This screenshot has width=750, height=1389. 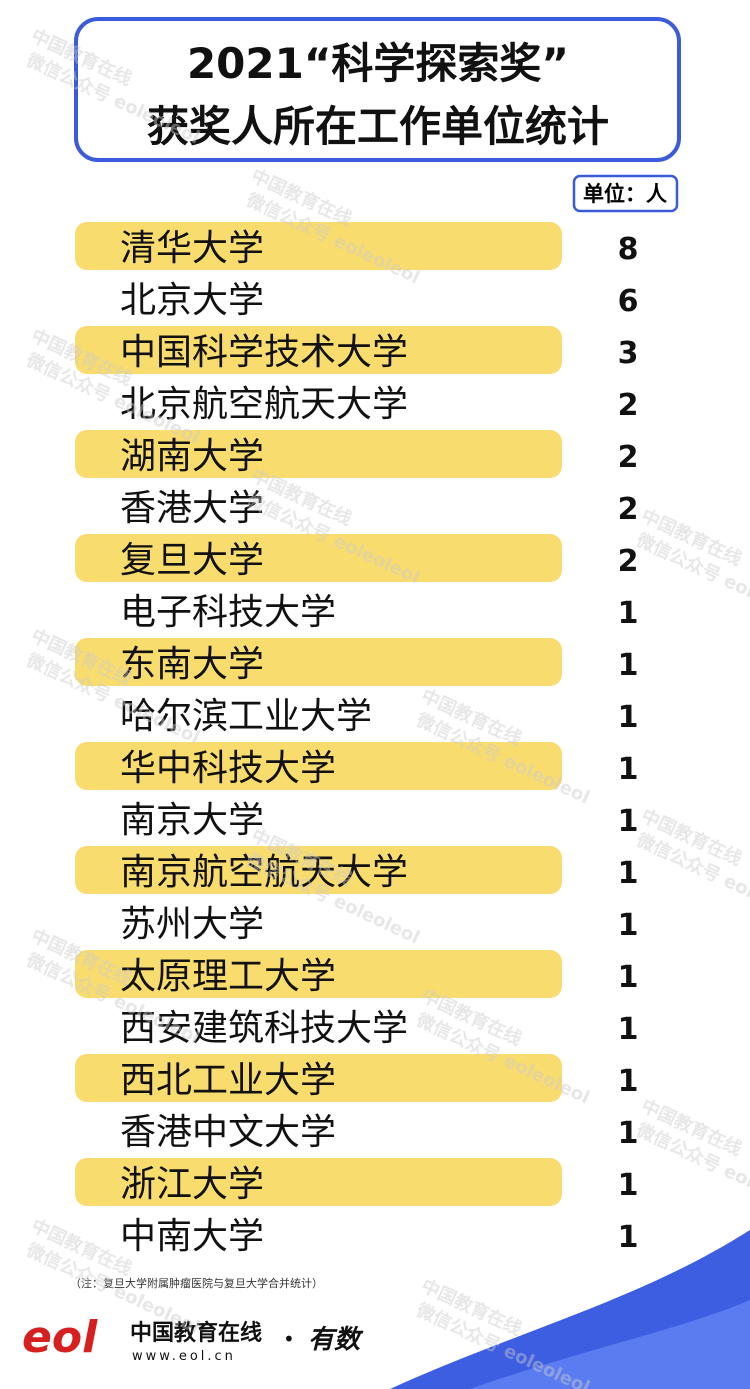 What do you see at coordinates (228, 1132) in the screenshot?
I see `unit-name: 香港中文大学` at bounding box center [228, 1132].